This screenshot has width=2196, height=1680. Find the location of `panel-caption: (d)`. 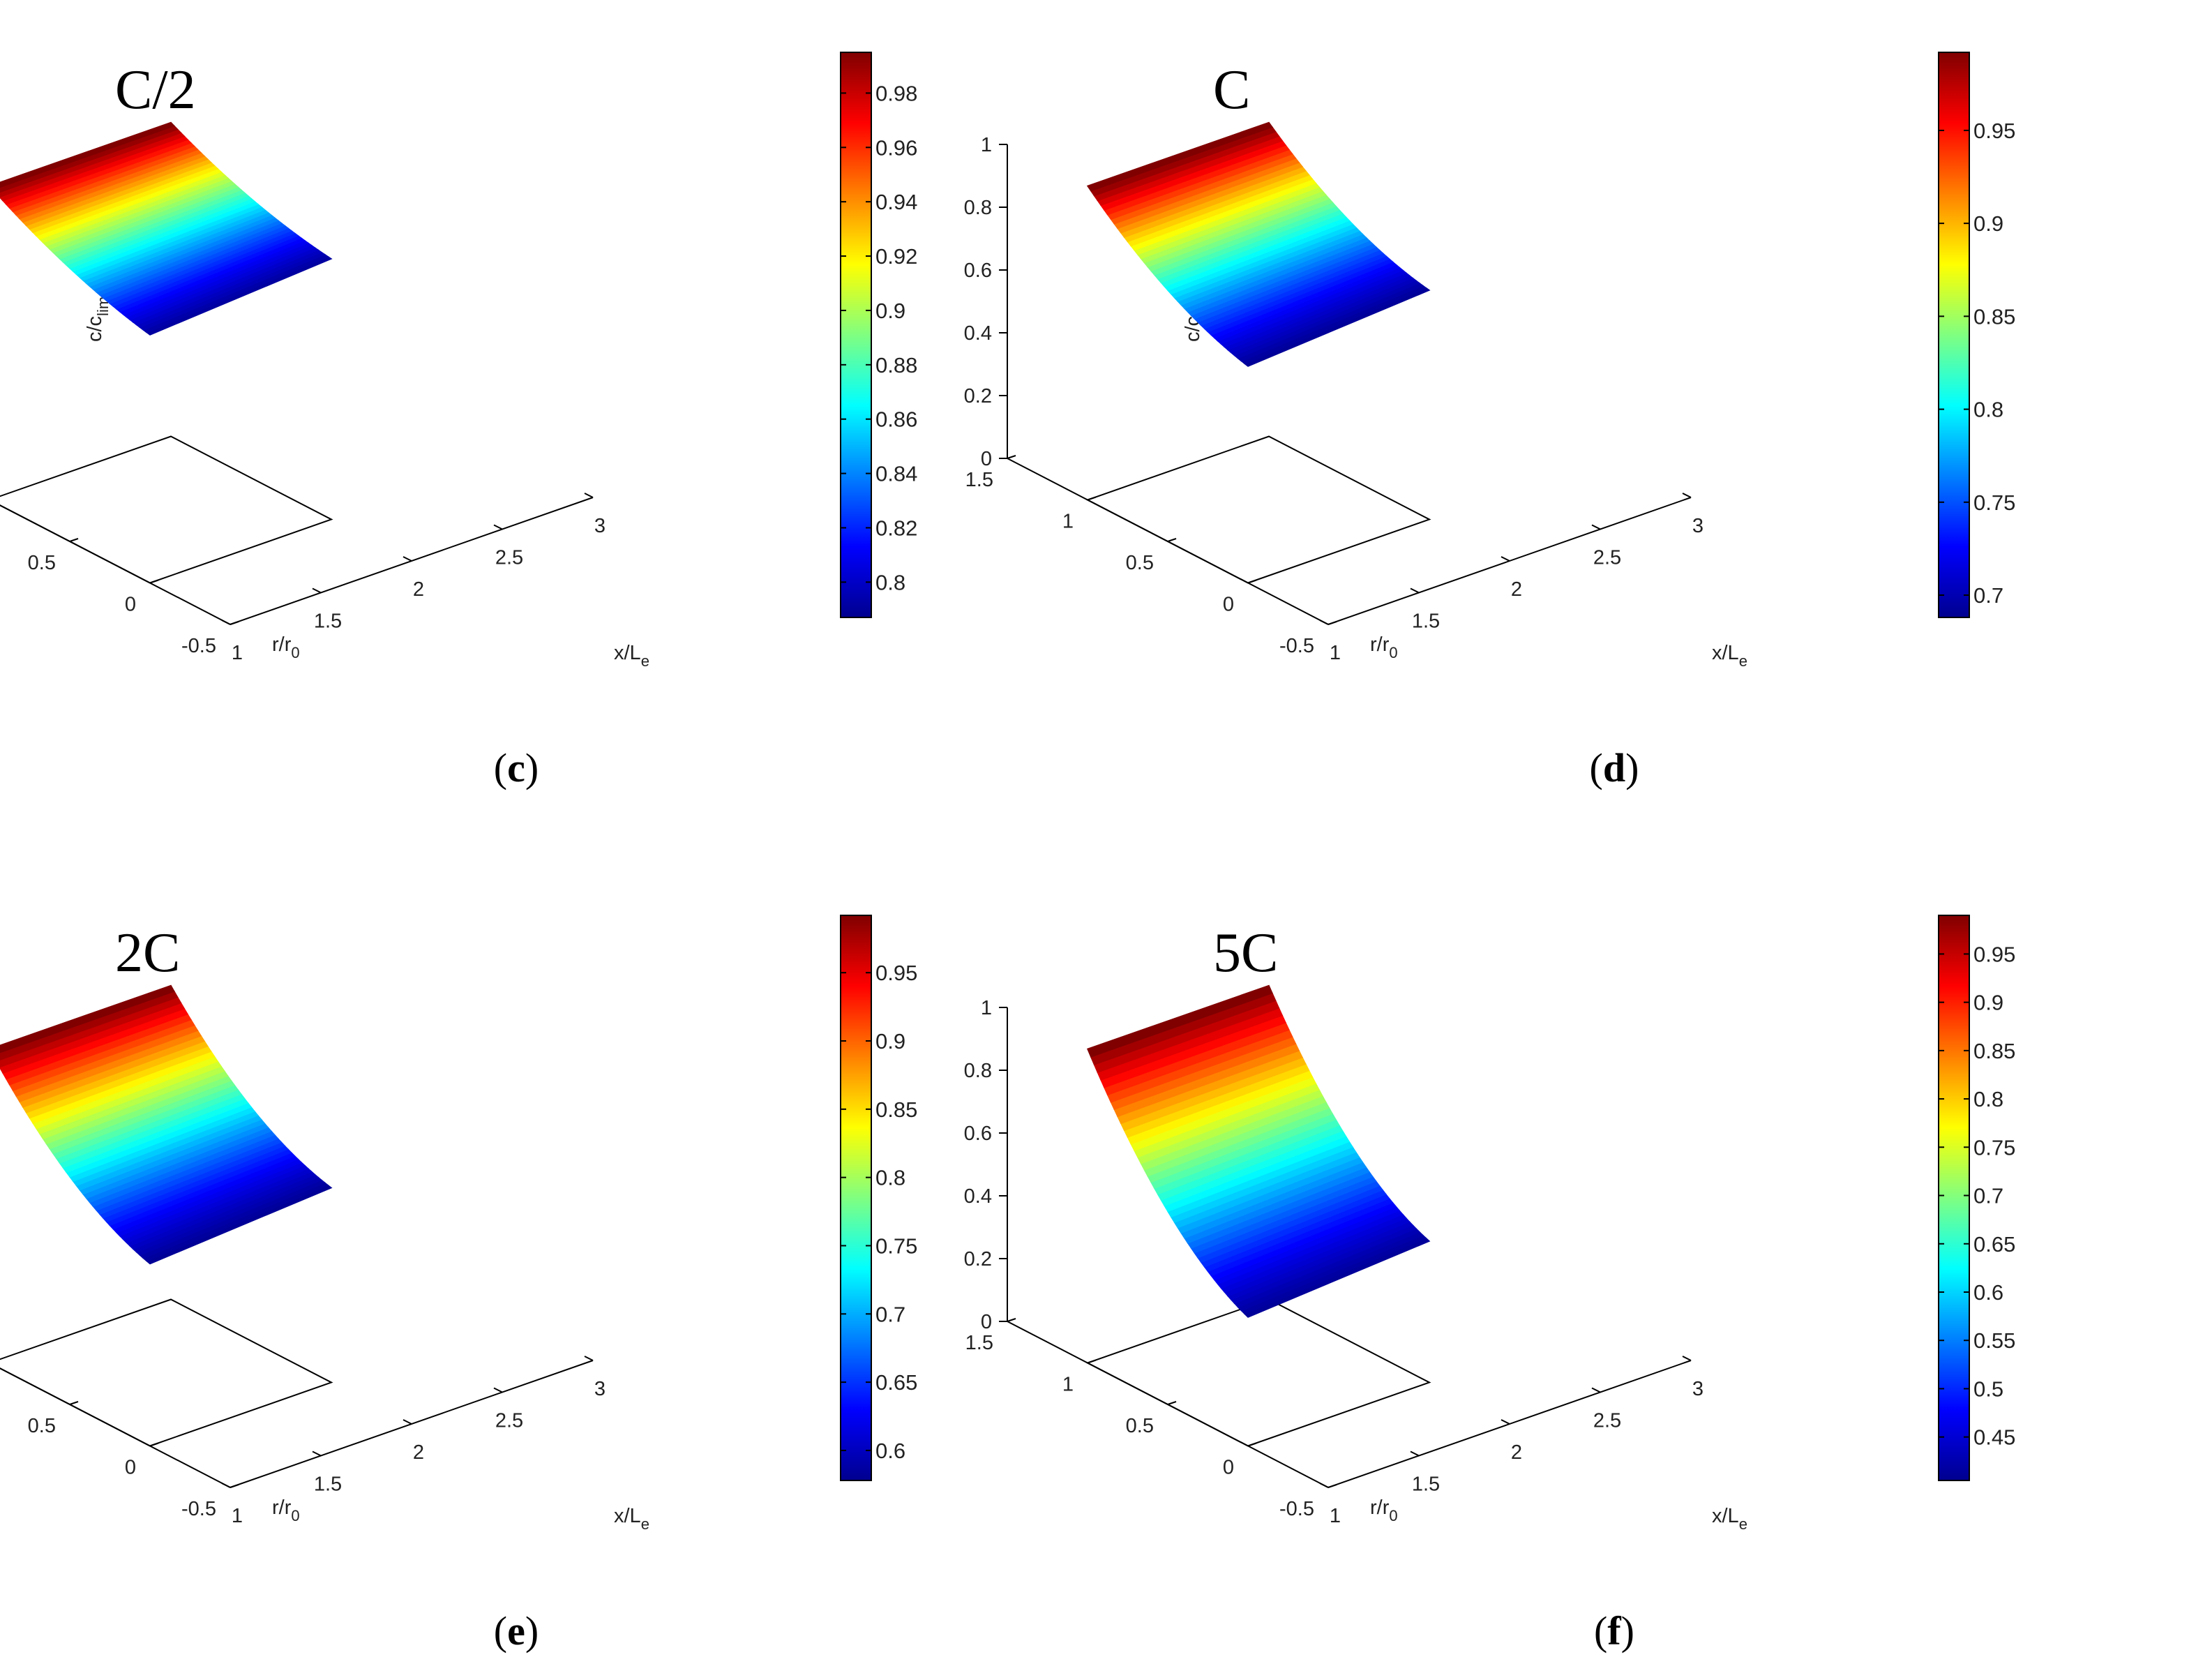

panel-caption: (d) is located at coordinates (1614, 767).